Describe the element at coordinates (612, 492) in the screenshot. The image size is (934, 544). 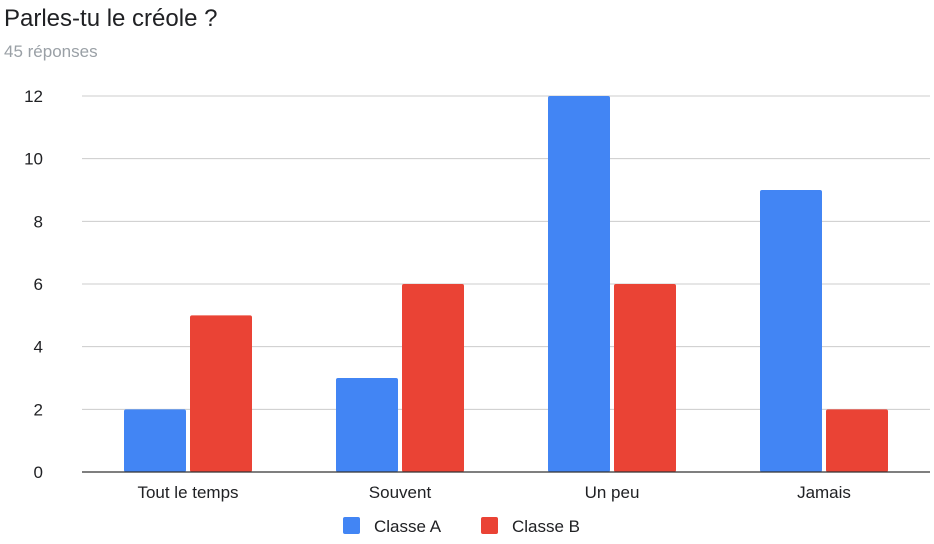
I see `x-tick-label: Un peu` at that location.